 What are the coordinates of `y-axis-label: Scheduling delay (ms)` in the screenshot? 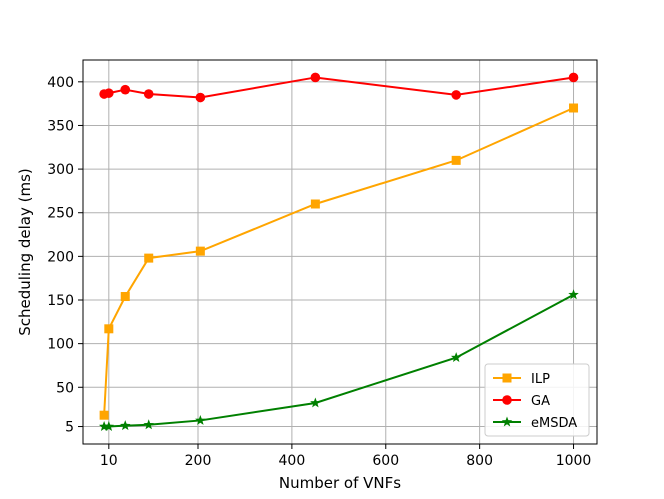 It's located at (25, 252).